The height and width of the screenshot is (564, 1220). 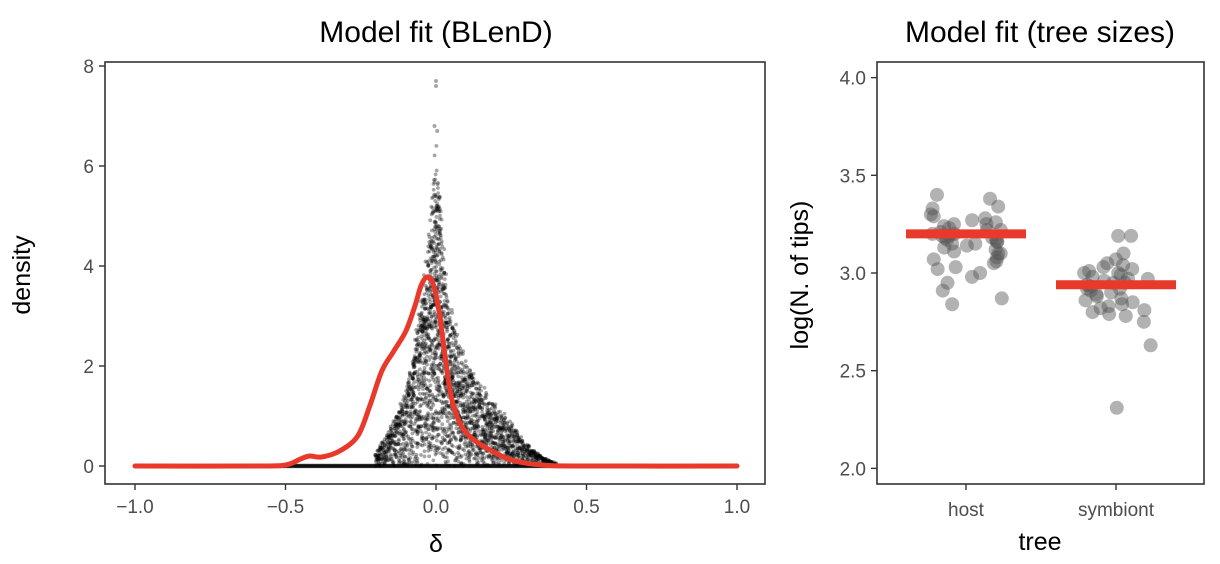 I want to click on tree-size-x-axis: host symbiont, so click(x=1051, y=502).